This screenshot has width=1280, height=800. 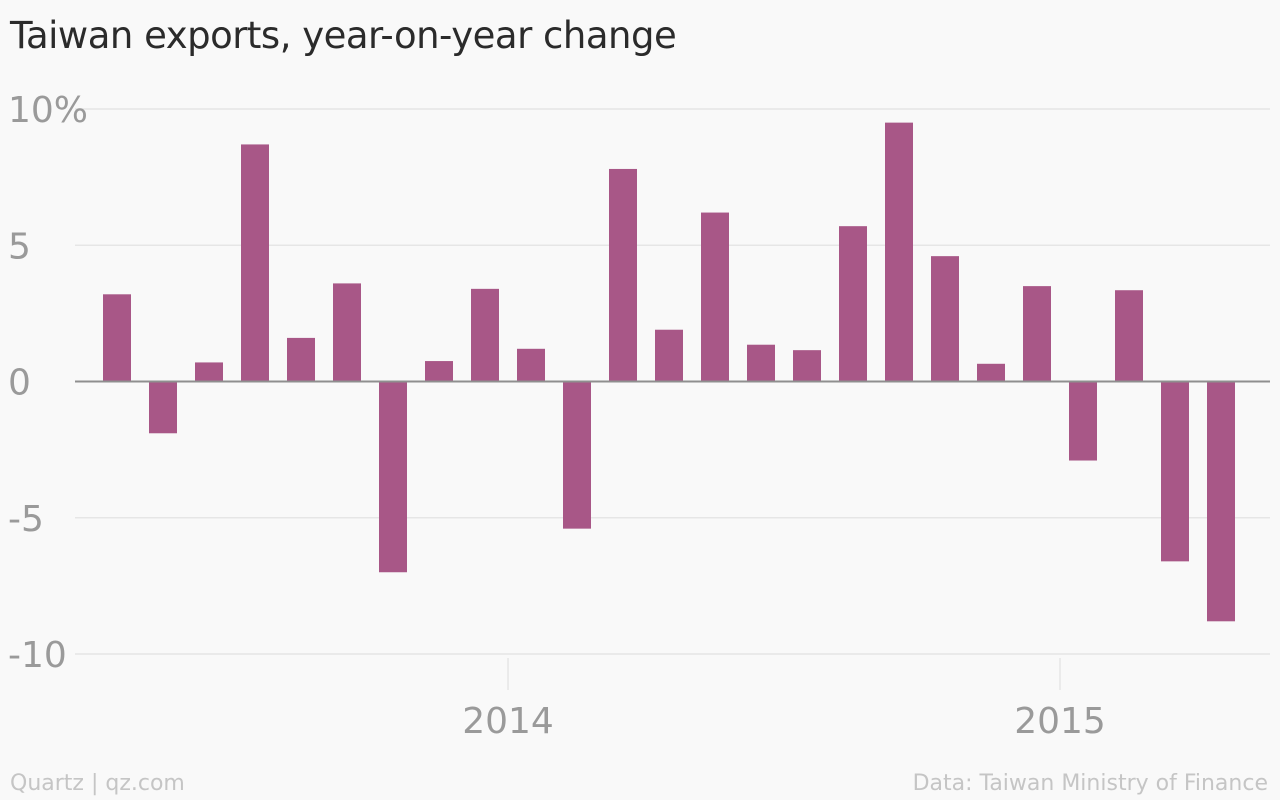 I want to click on chart-title: Taiwan exports, year-on-year change, so click(x=343, y=35).